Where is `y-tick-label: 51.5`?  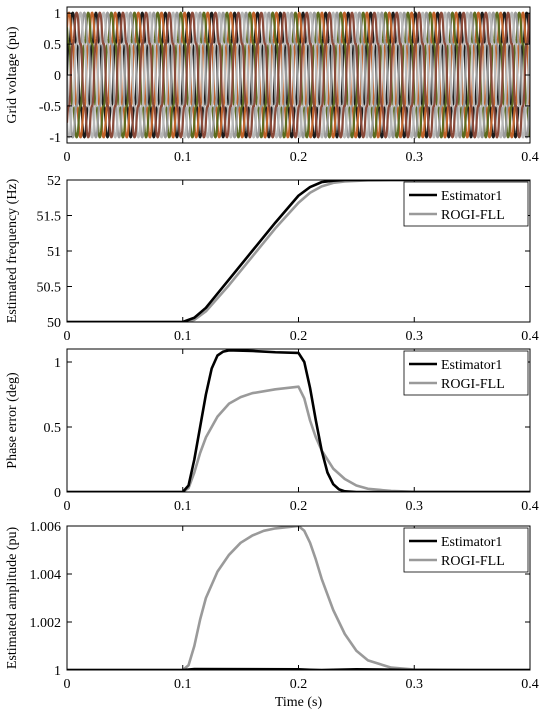
y-tick-label: 51.5 is located at coordinates (49, 217).